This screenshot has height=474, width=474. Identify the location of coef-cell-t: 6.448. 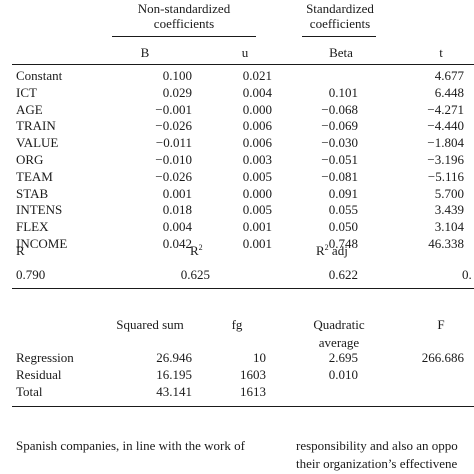
(449, 92).